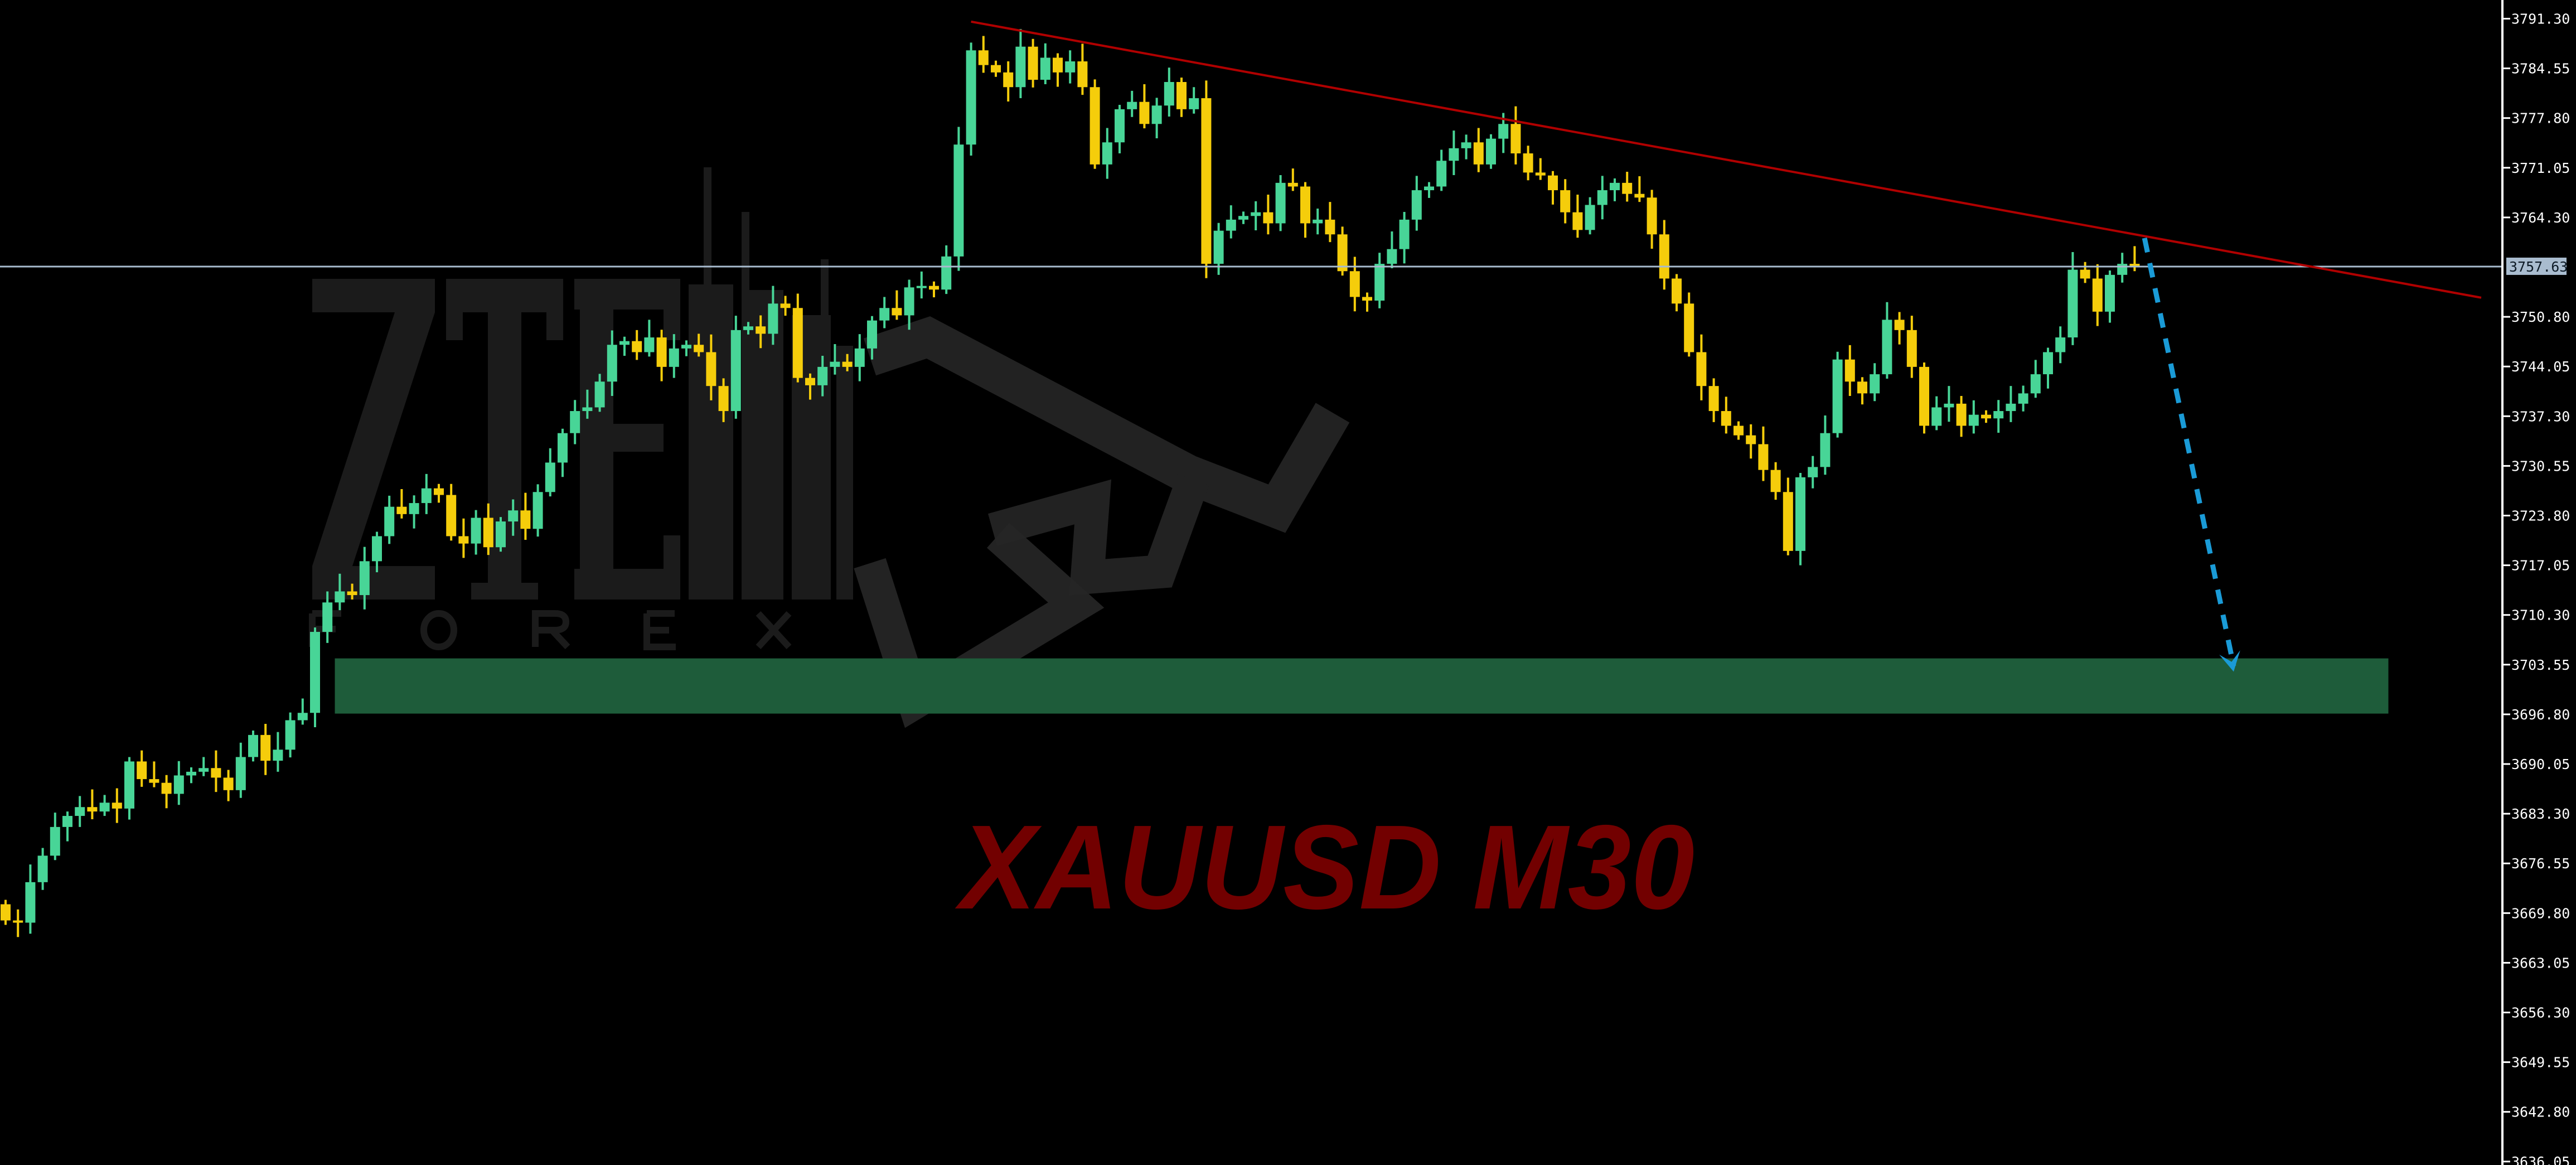 The image size is (2576, 1165). I want to click on watermark-sub-letters, so click(550, 630).